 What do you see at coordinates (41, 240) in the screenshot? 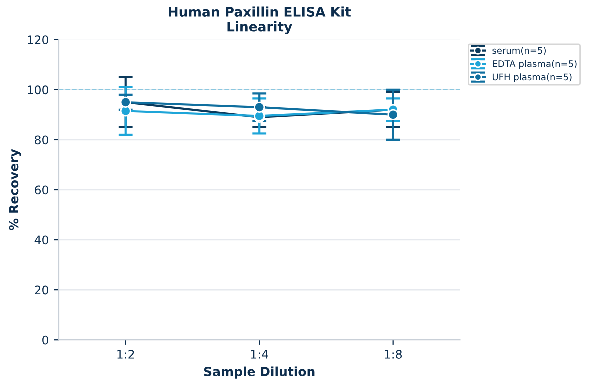
I see `y-tick-label: 40` at bounding box center [41, 240].